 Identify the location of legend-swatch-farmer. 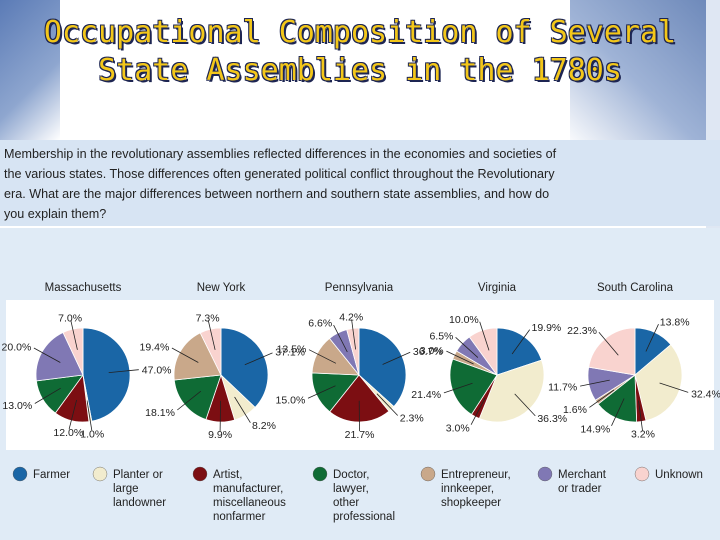
(20, 474).